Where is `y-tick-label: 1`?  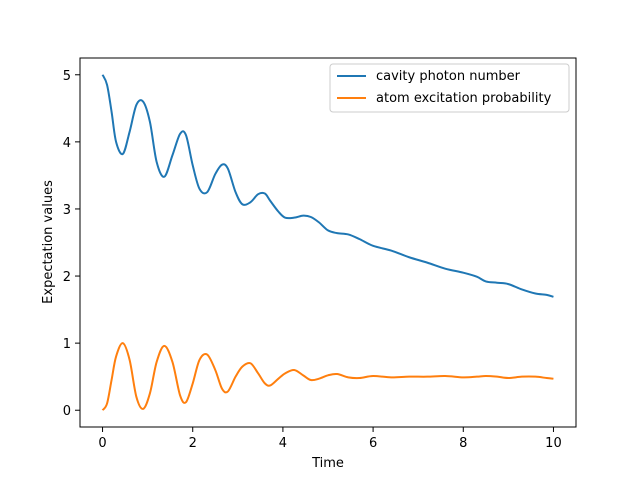 y-tick-label: 1 is located at coordinates (67, 344).